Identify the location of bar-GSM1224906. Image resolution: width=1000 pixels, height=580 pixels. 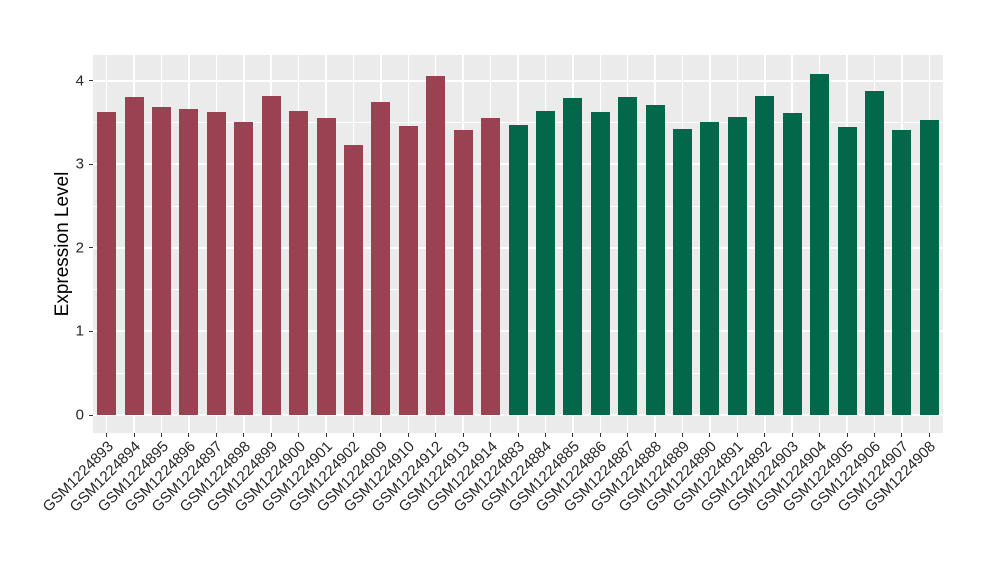
(874, 252).